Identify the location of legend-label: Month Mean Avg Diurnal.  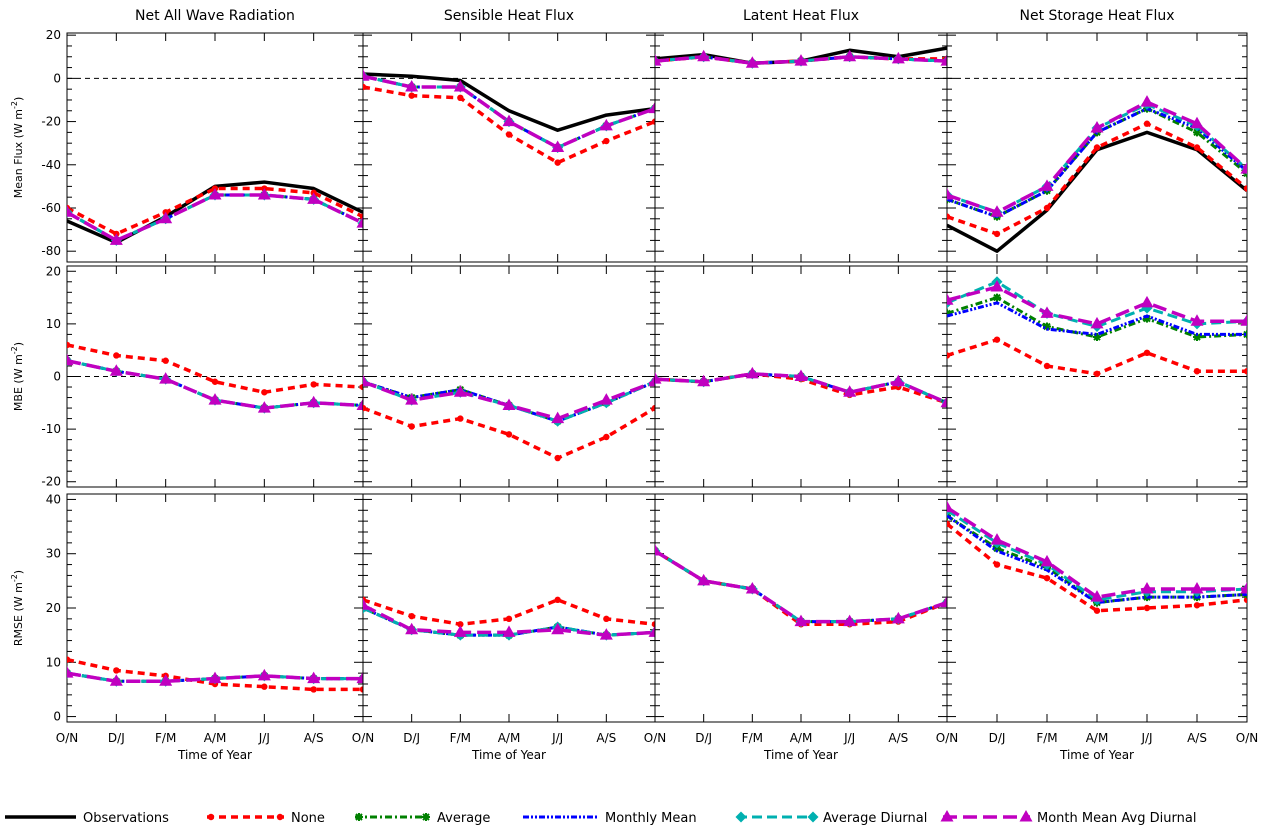
(1116, 818).